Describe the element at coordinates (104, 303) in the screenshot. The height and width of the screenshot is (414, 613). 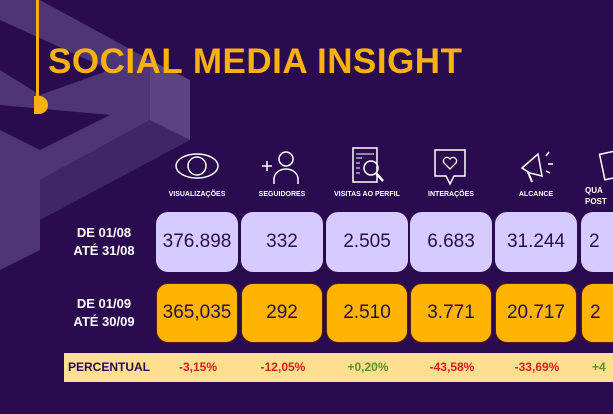
I see `row-label-line: DE 01/09` at that location.